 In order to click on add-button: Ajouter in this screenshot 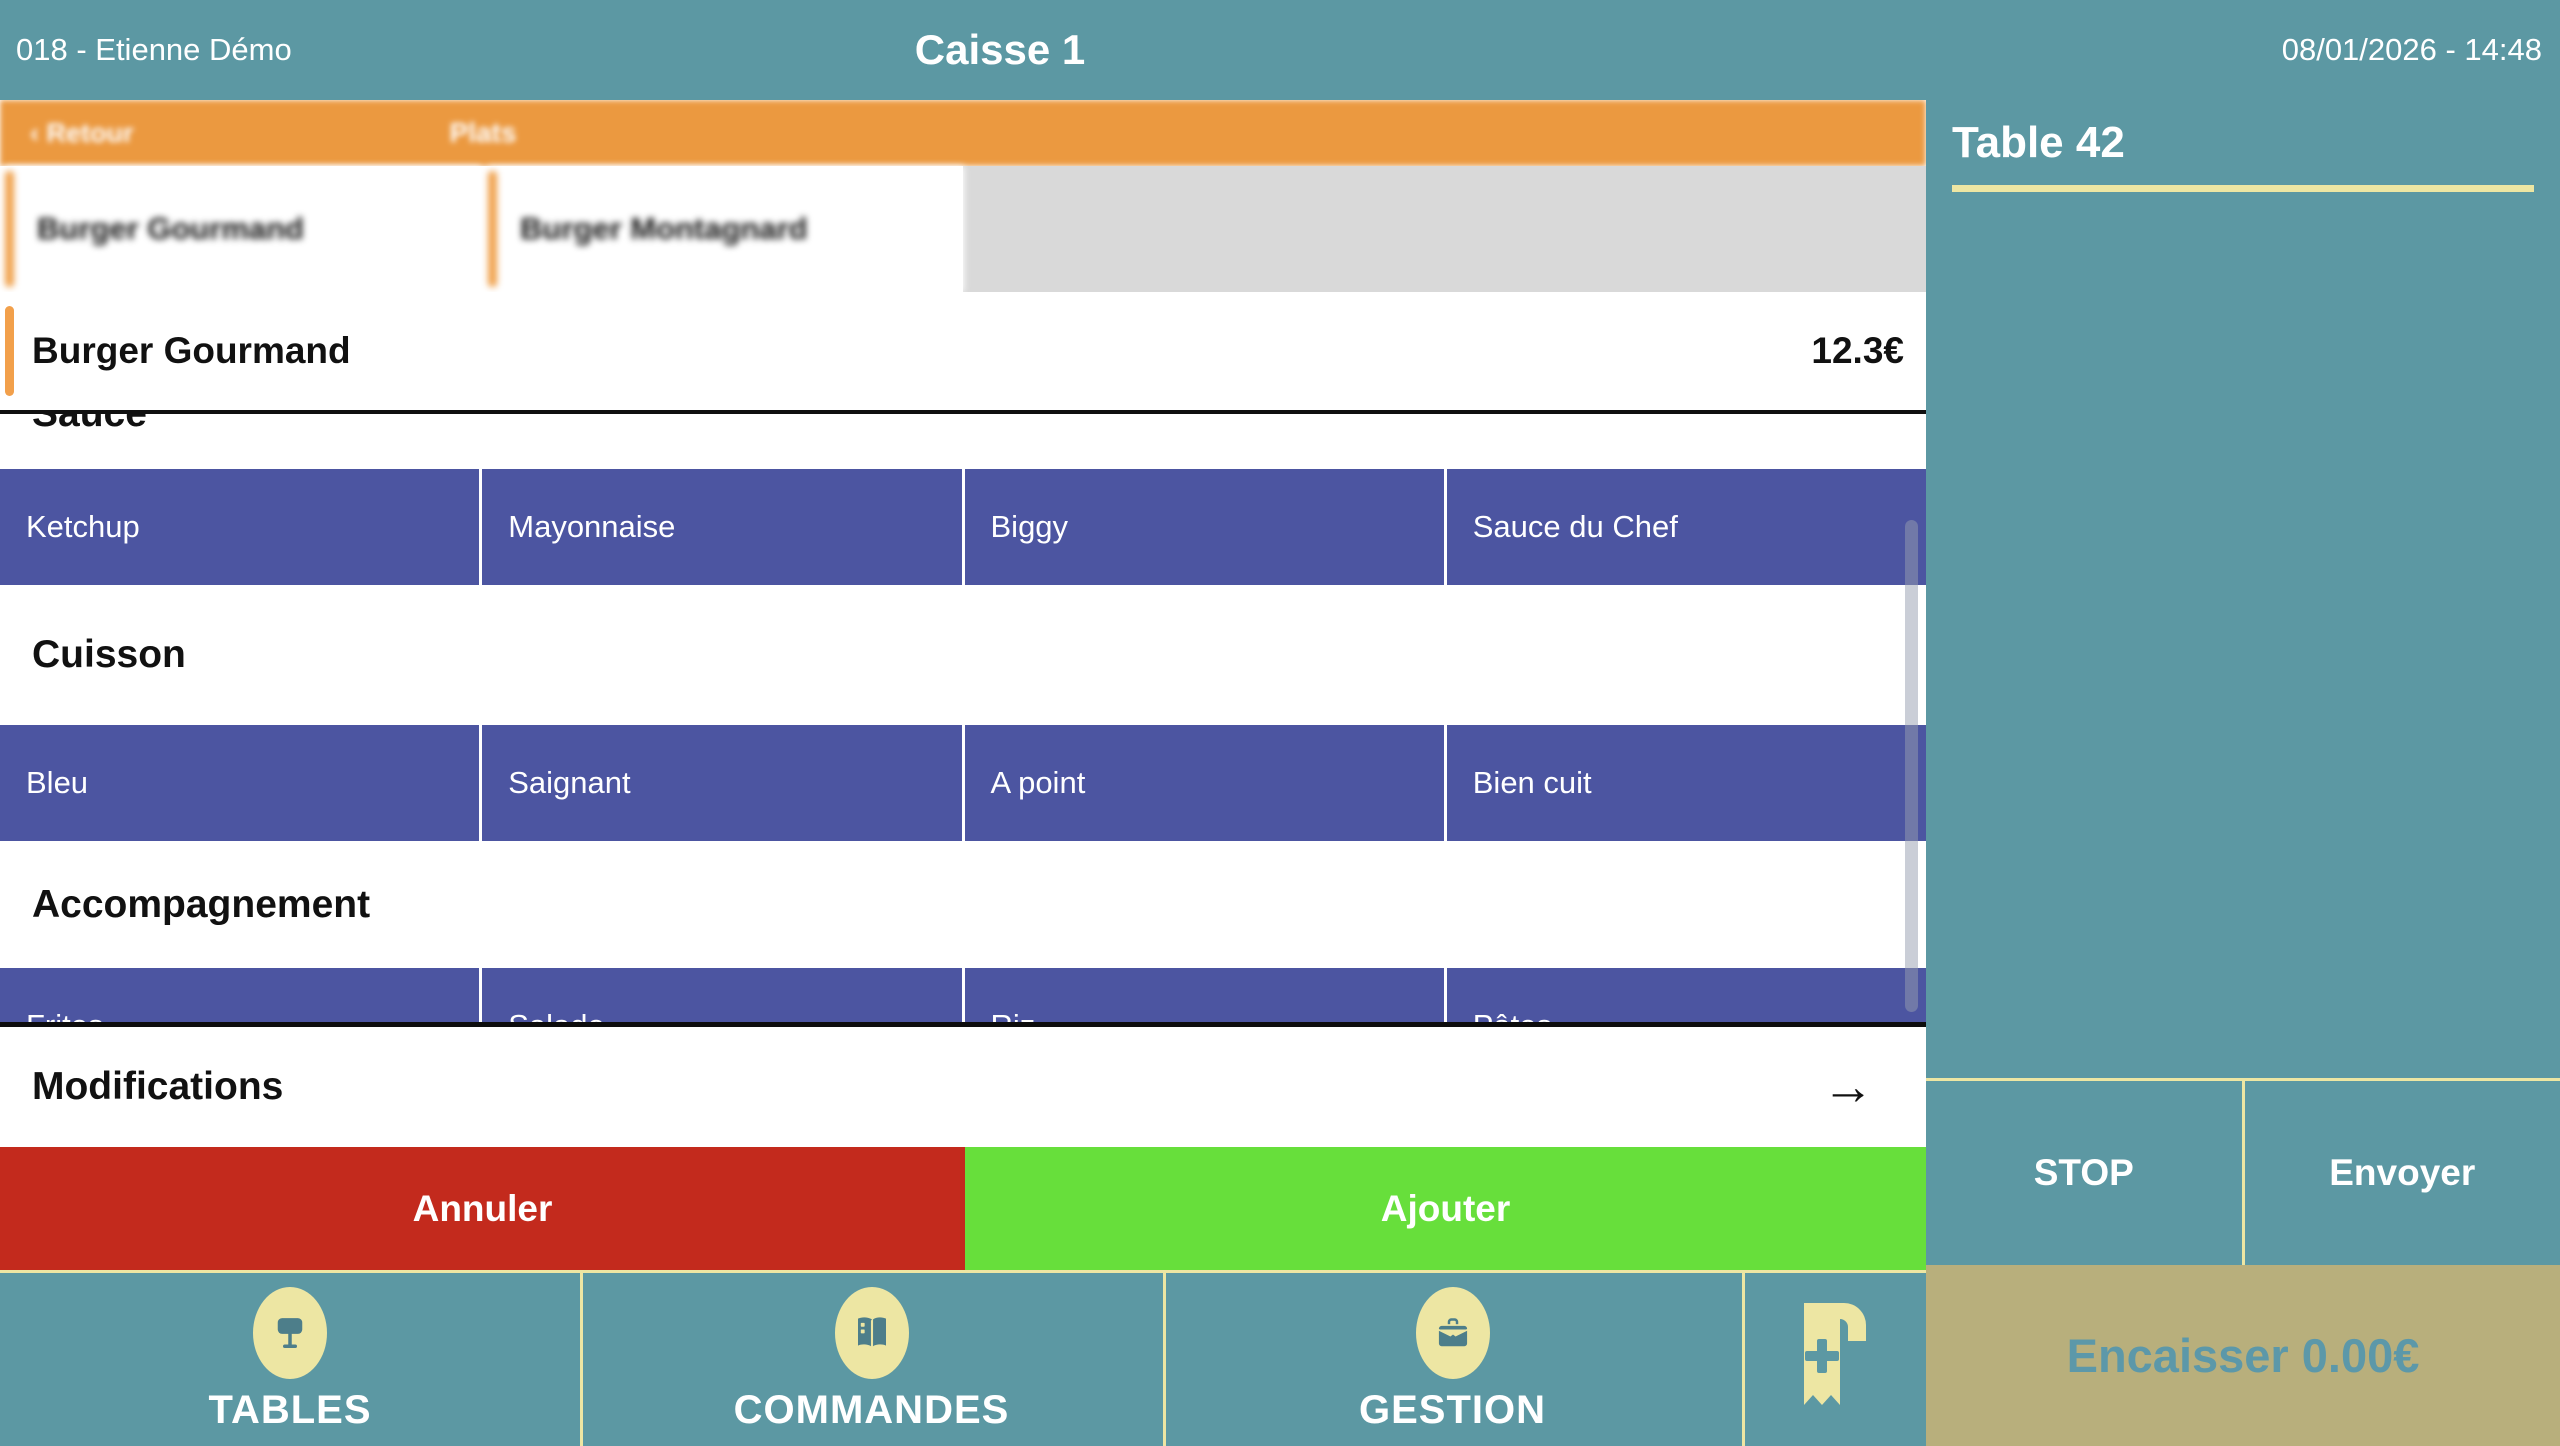, I will do `click(1445, 1208)`.